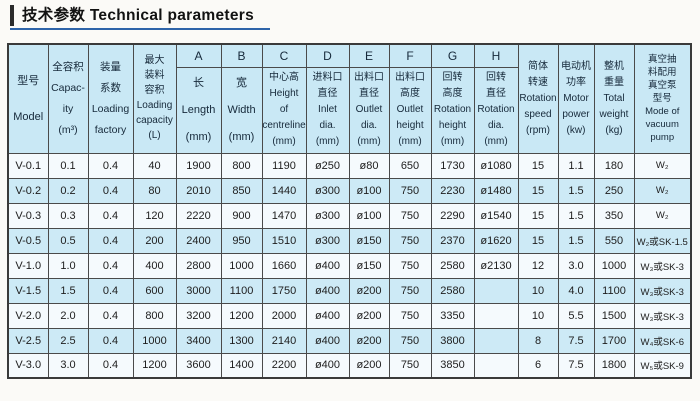  I want to click on header-line: Inlet, so click(327, 109).